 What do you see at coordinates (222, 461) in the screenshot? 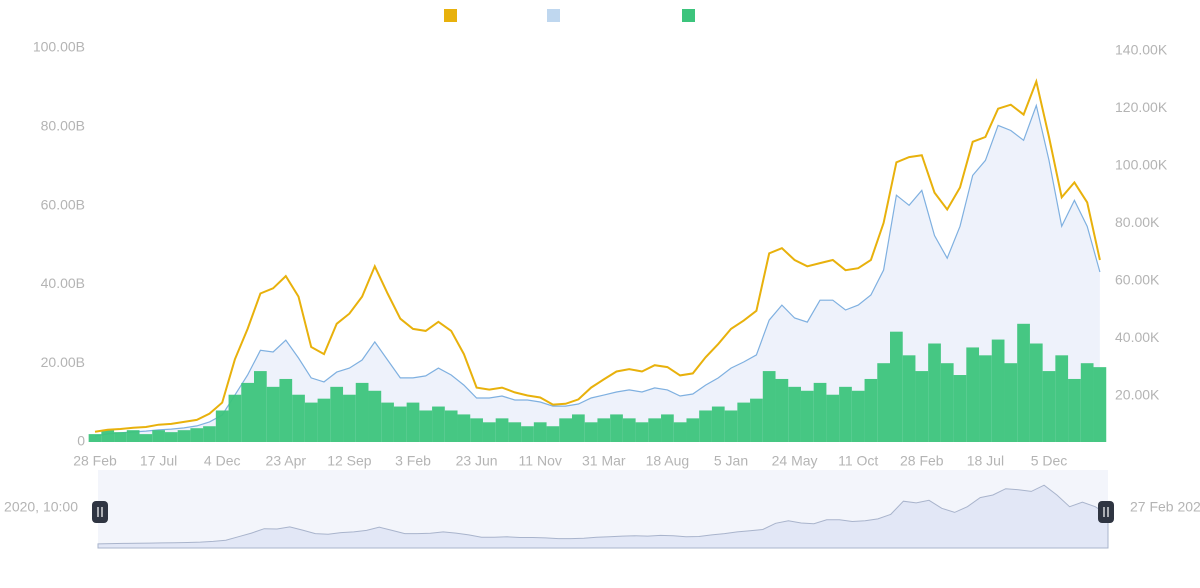
I see `x-tick-label: 4 Dec` at bounding box center [222, 461].